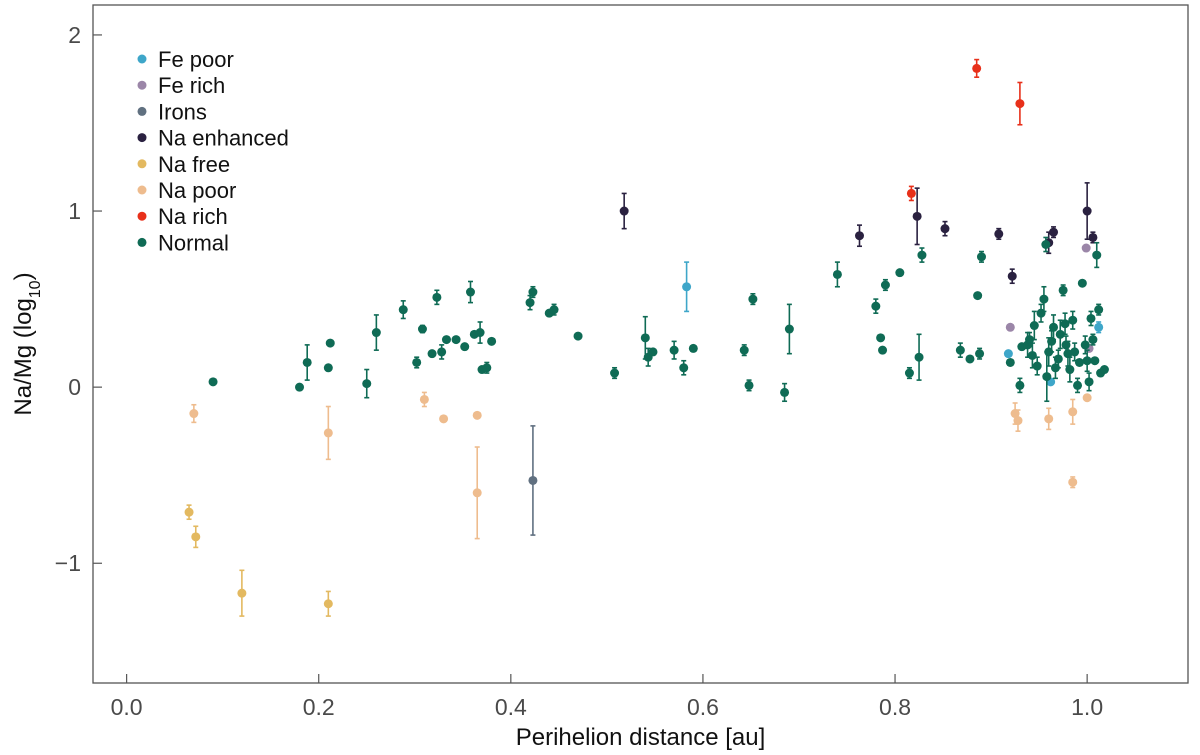 This screenshot has width=1200, height=755. I want to click on x-tick-label: 0.8, so click(895, 707).